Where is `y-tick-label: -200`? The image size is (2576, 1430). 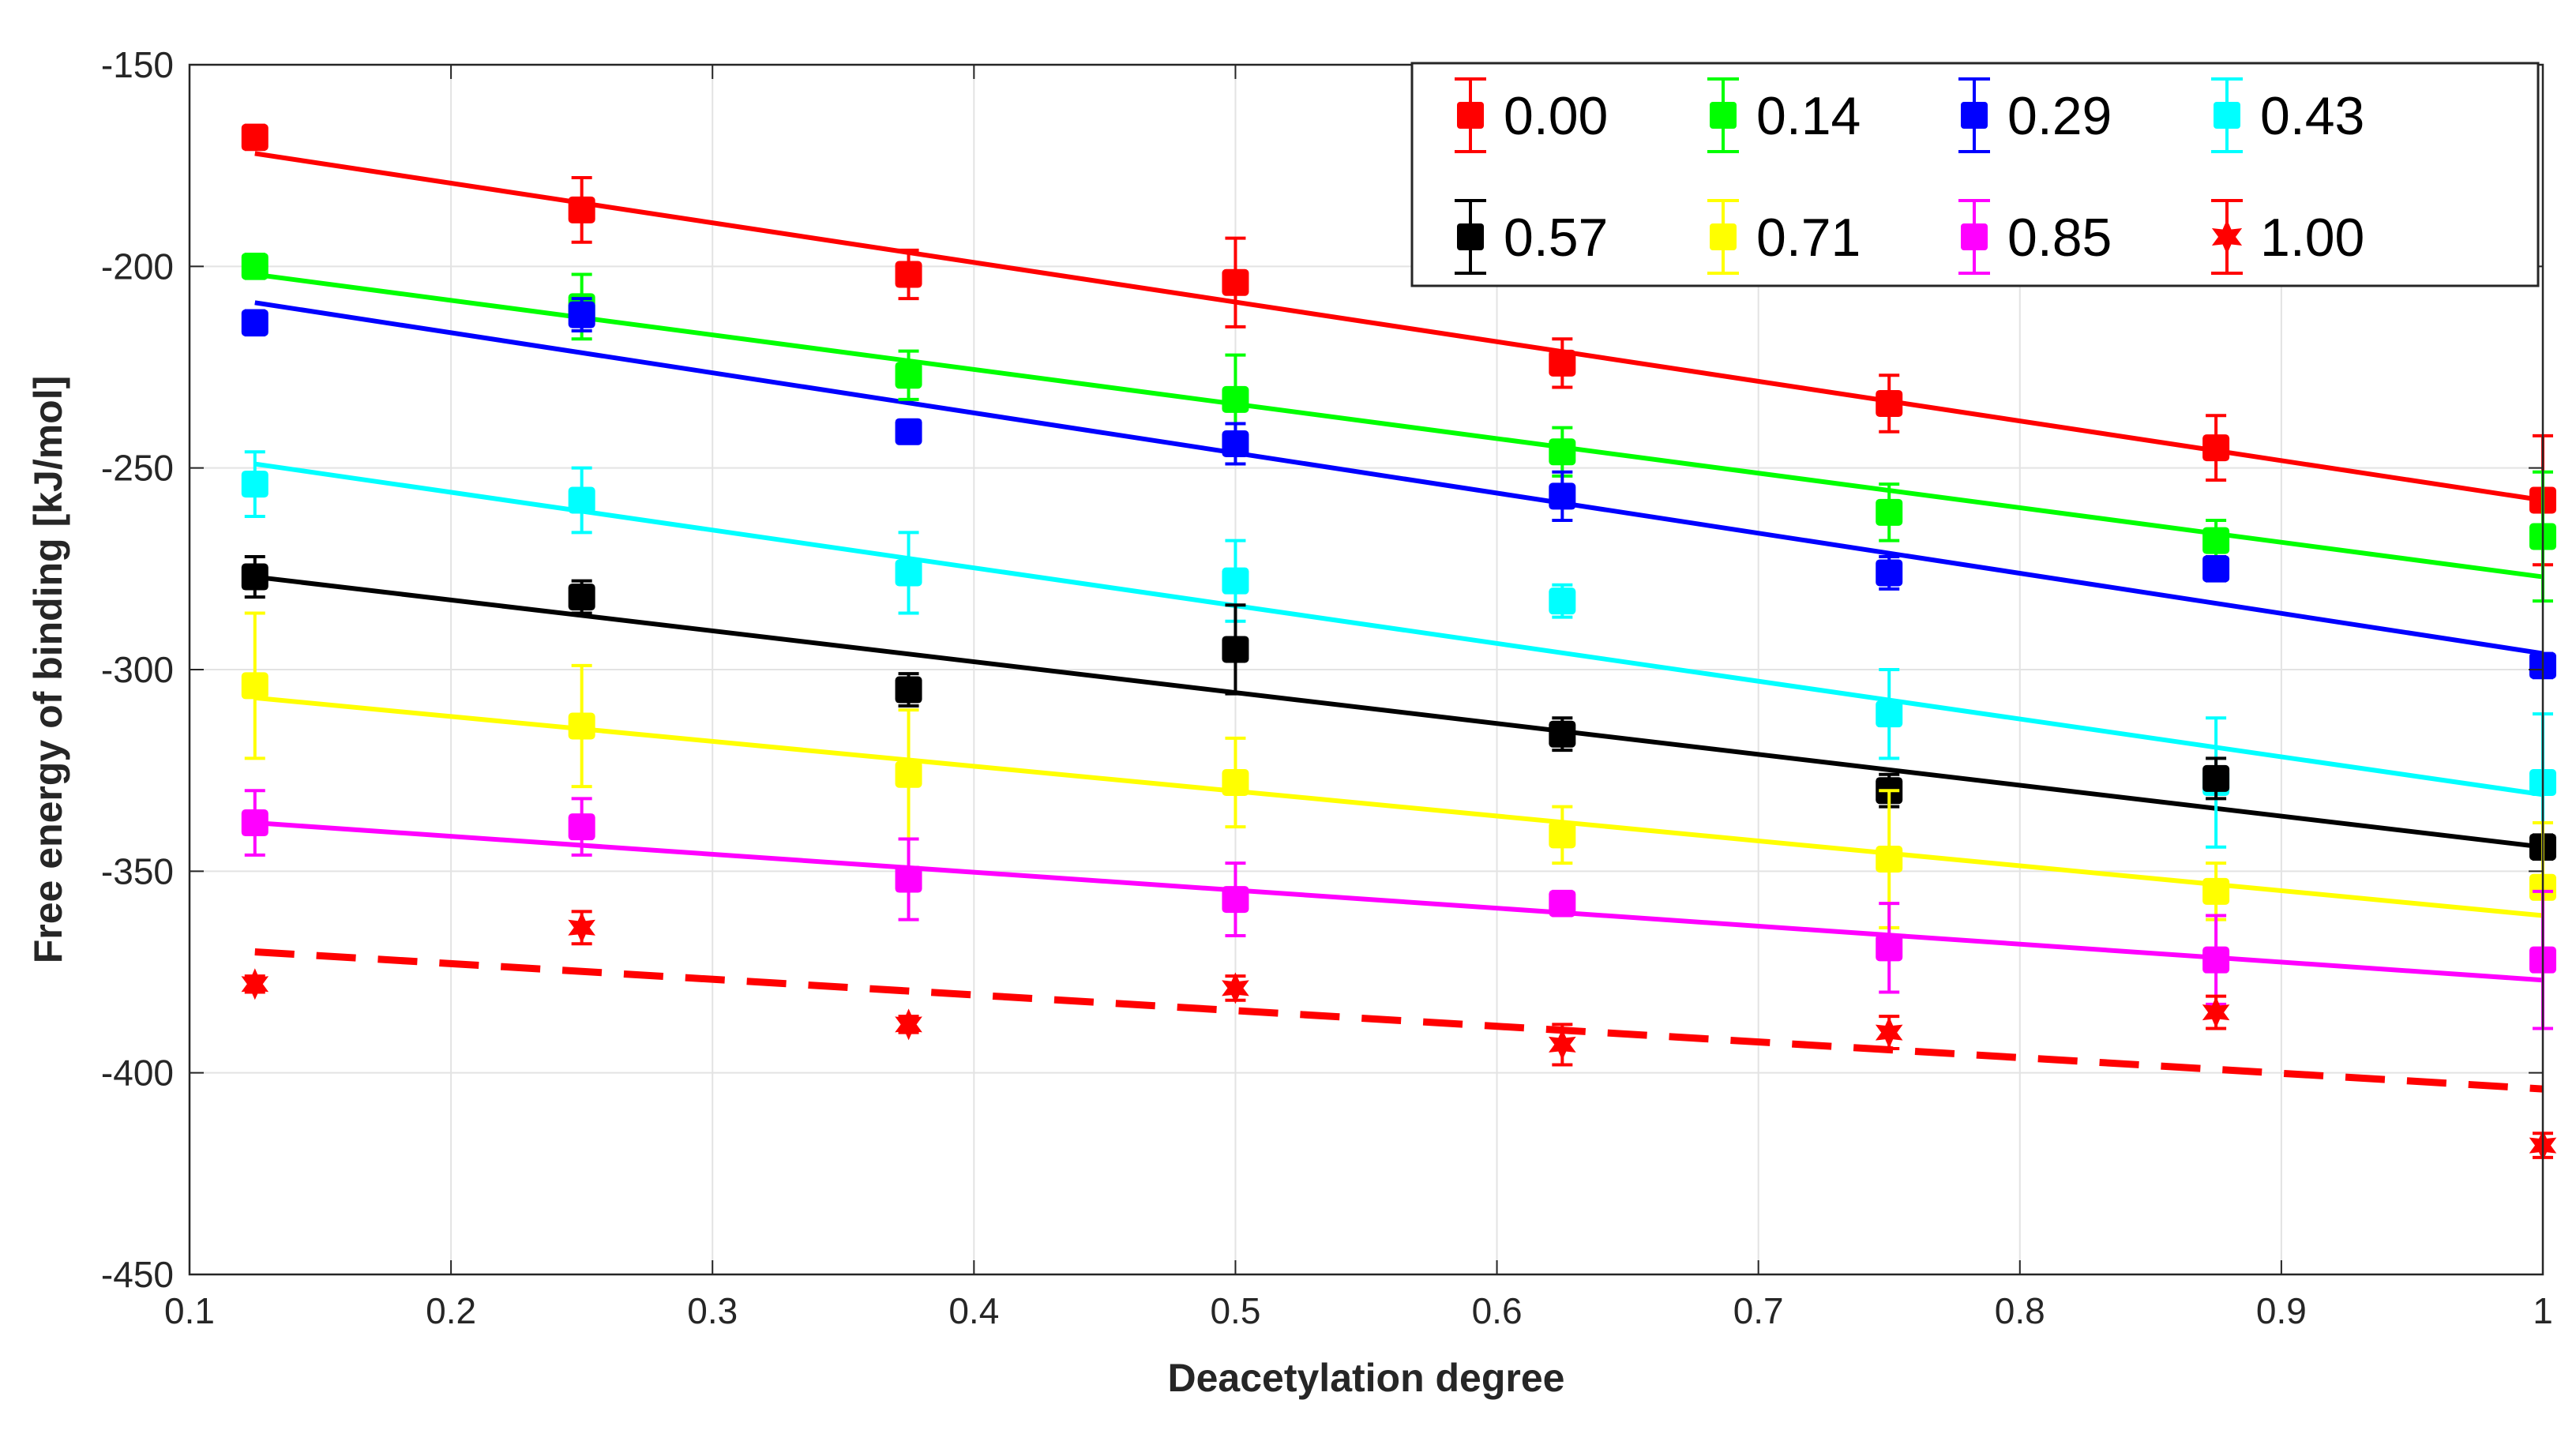 y-tick-label: -200 is located at coordinates (137, 266).